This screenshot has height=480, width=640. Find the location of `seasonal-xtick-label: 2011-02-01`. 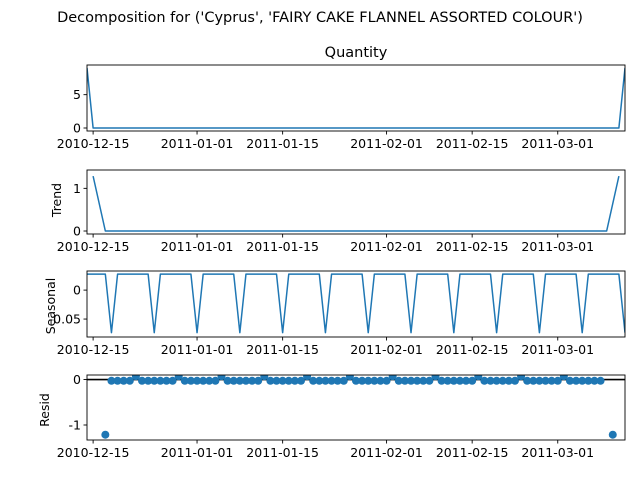

seasonal-xtick-label: 2011-02-01 is located at coordinates (386, 349).